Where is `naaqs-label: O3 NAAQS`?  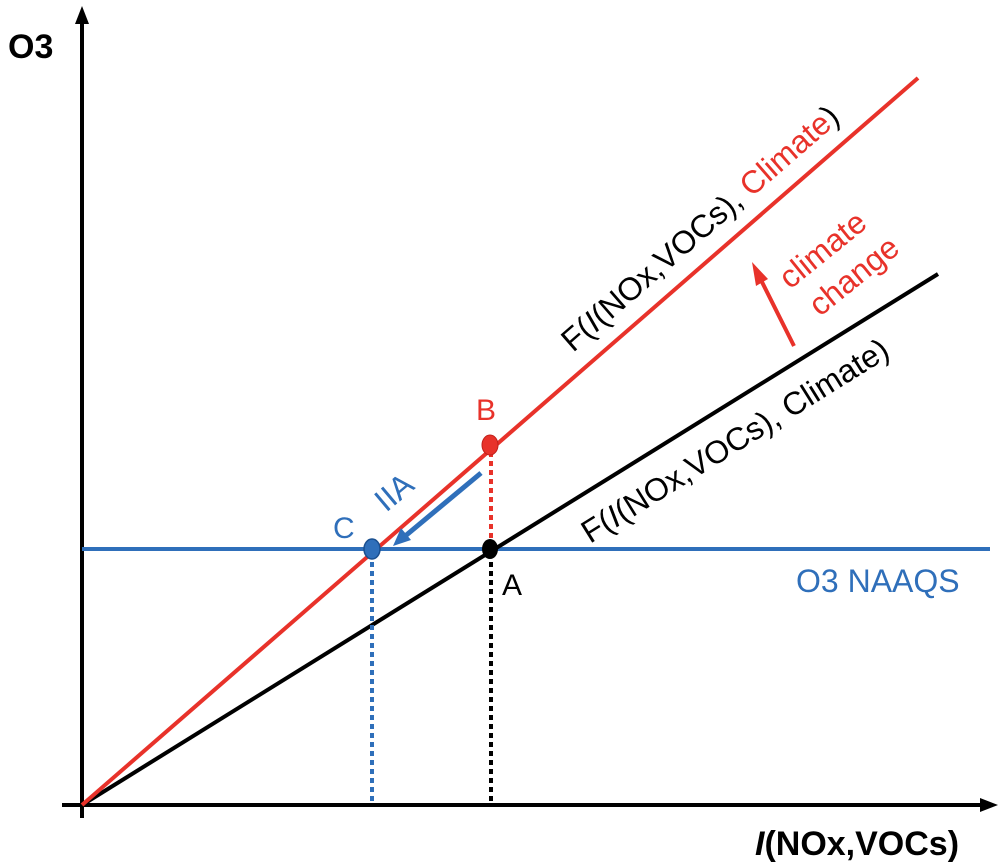 naaqs-label: O3 NAAQS is located at coordinates (878, 581).